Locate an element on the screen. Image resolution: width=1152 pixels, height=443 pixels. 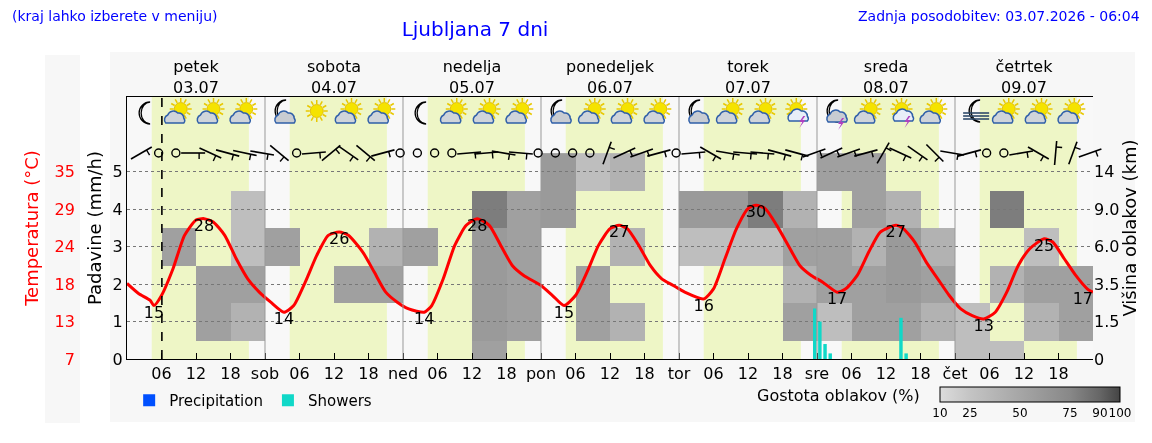
y-tick-label: 5 is located at coordinates (117, 172).